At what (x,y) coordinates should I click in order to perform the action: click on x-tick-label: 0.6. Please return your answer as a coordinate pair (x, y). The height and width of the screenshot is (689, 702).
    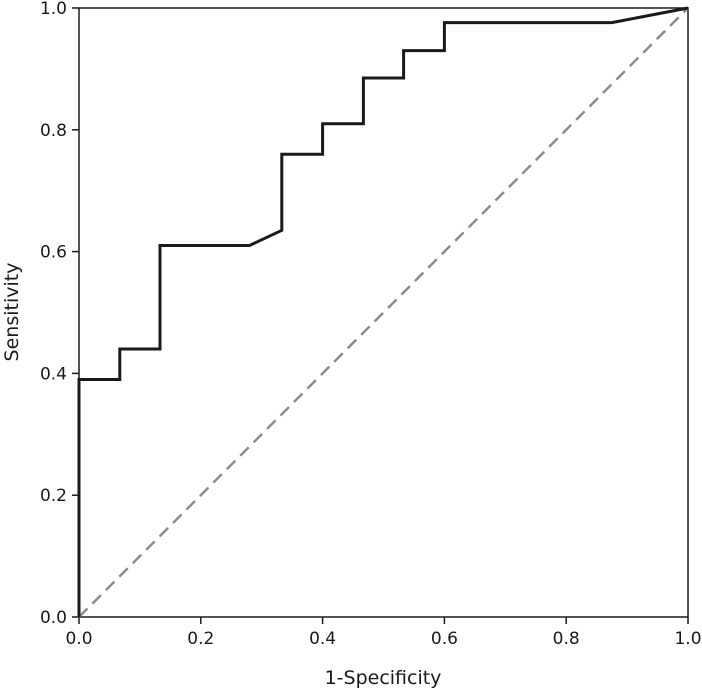
    Looking at the image, I should click on (444, 639).